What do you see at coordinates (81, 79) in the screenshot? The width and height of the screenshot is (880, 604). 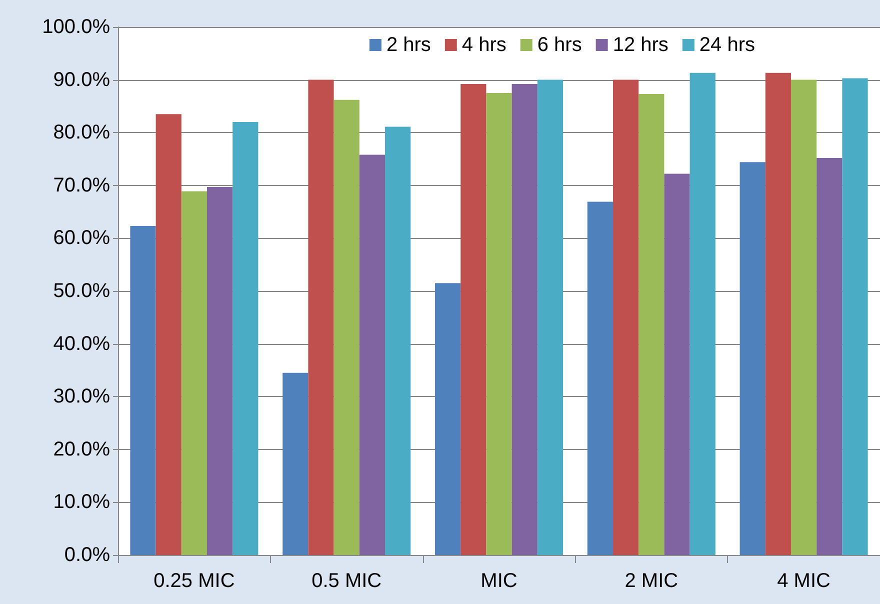 I see `y-tick-label: 90.0%` at bounding box center [81, 79].